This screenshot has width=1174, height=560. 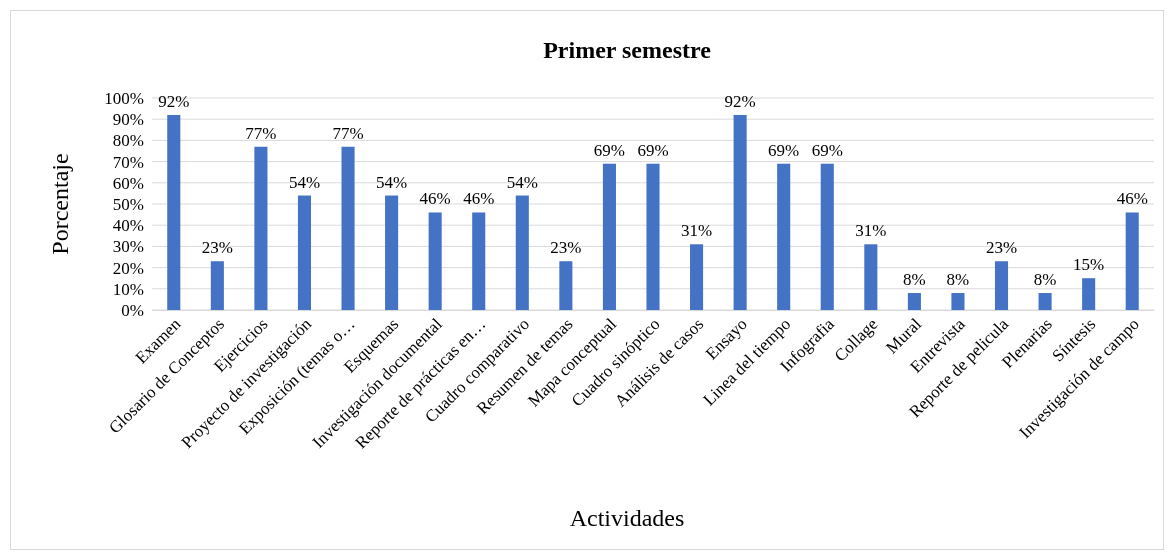 I want to click on y-tick-label: 70%, so click(x=128, y=162).